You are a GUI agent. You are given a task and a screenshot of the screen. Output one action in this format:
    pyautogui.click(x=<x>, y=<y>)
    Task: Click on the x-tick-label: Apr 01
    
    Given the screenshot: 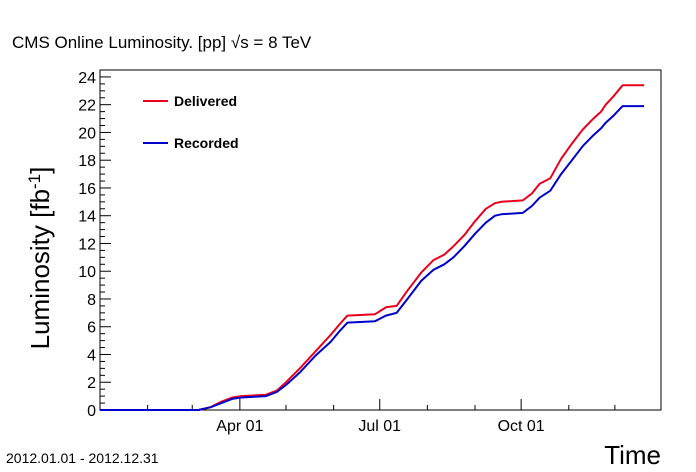 What is the action you would take?
    pyautogui.click(x=239, y=426)
    